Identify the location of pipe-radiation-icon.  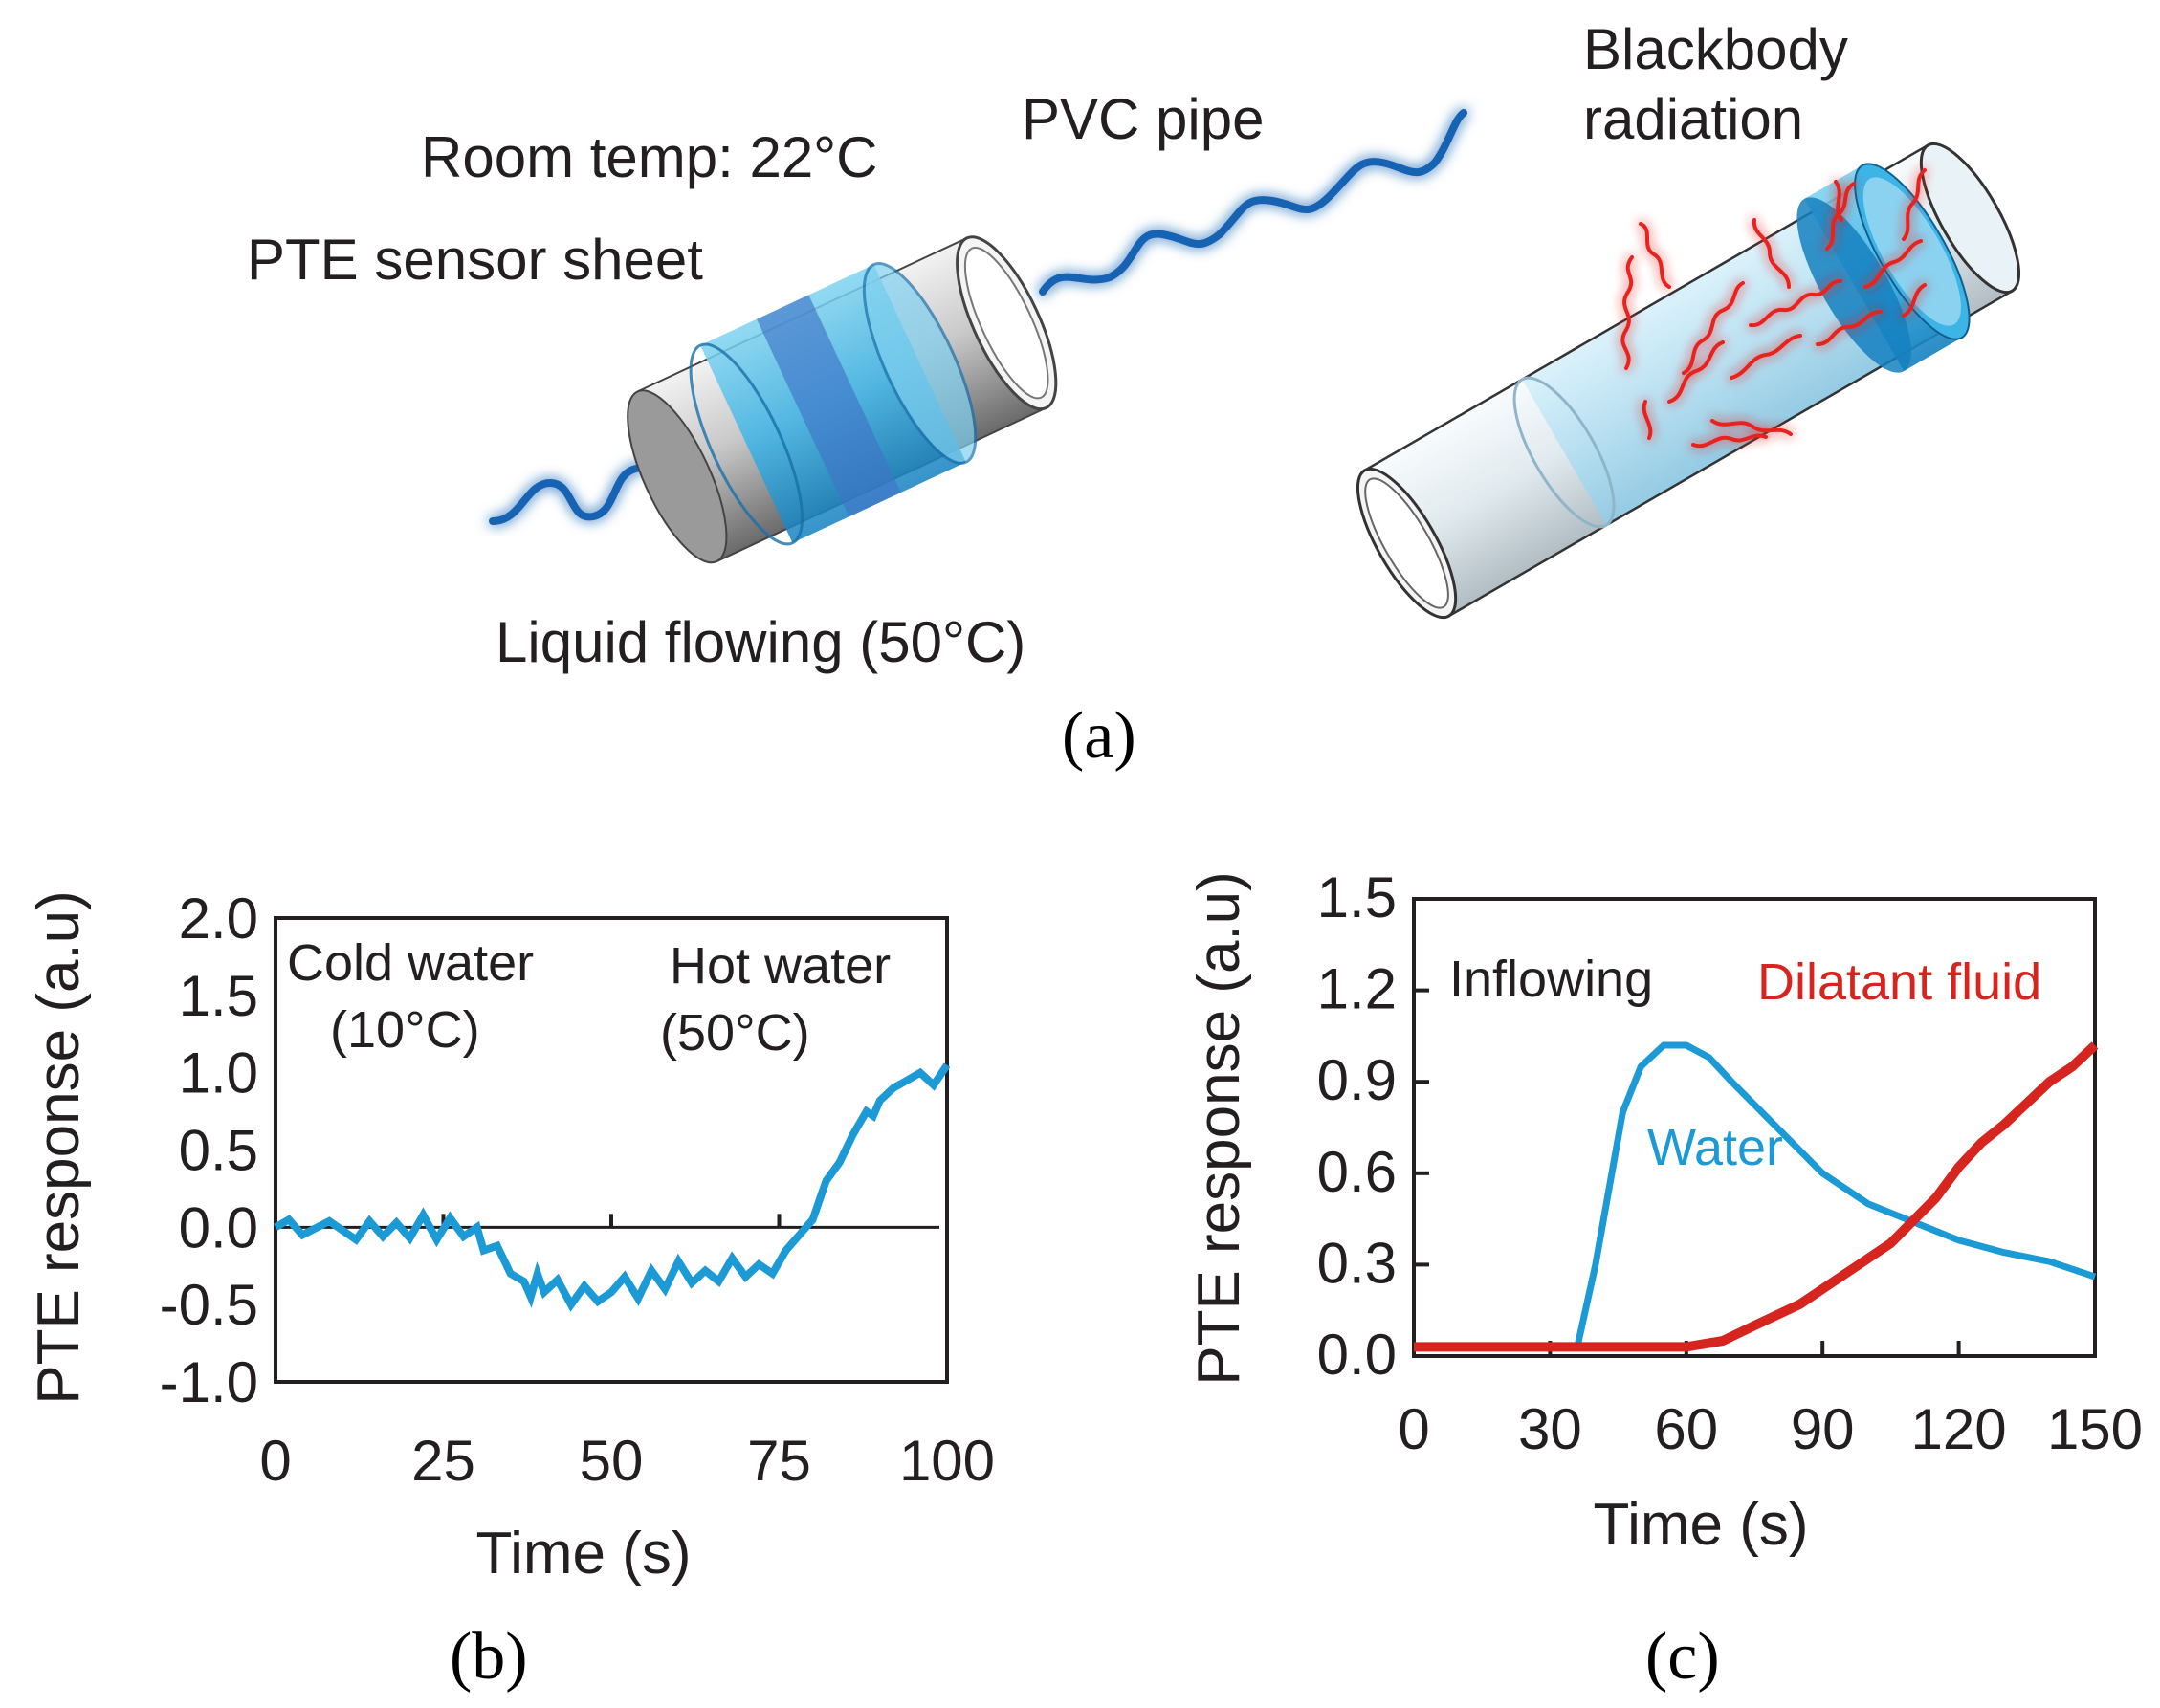
(1688, 381).